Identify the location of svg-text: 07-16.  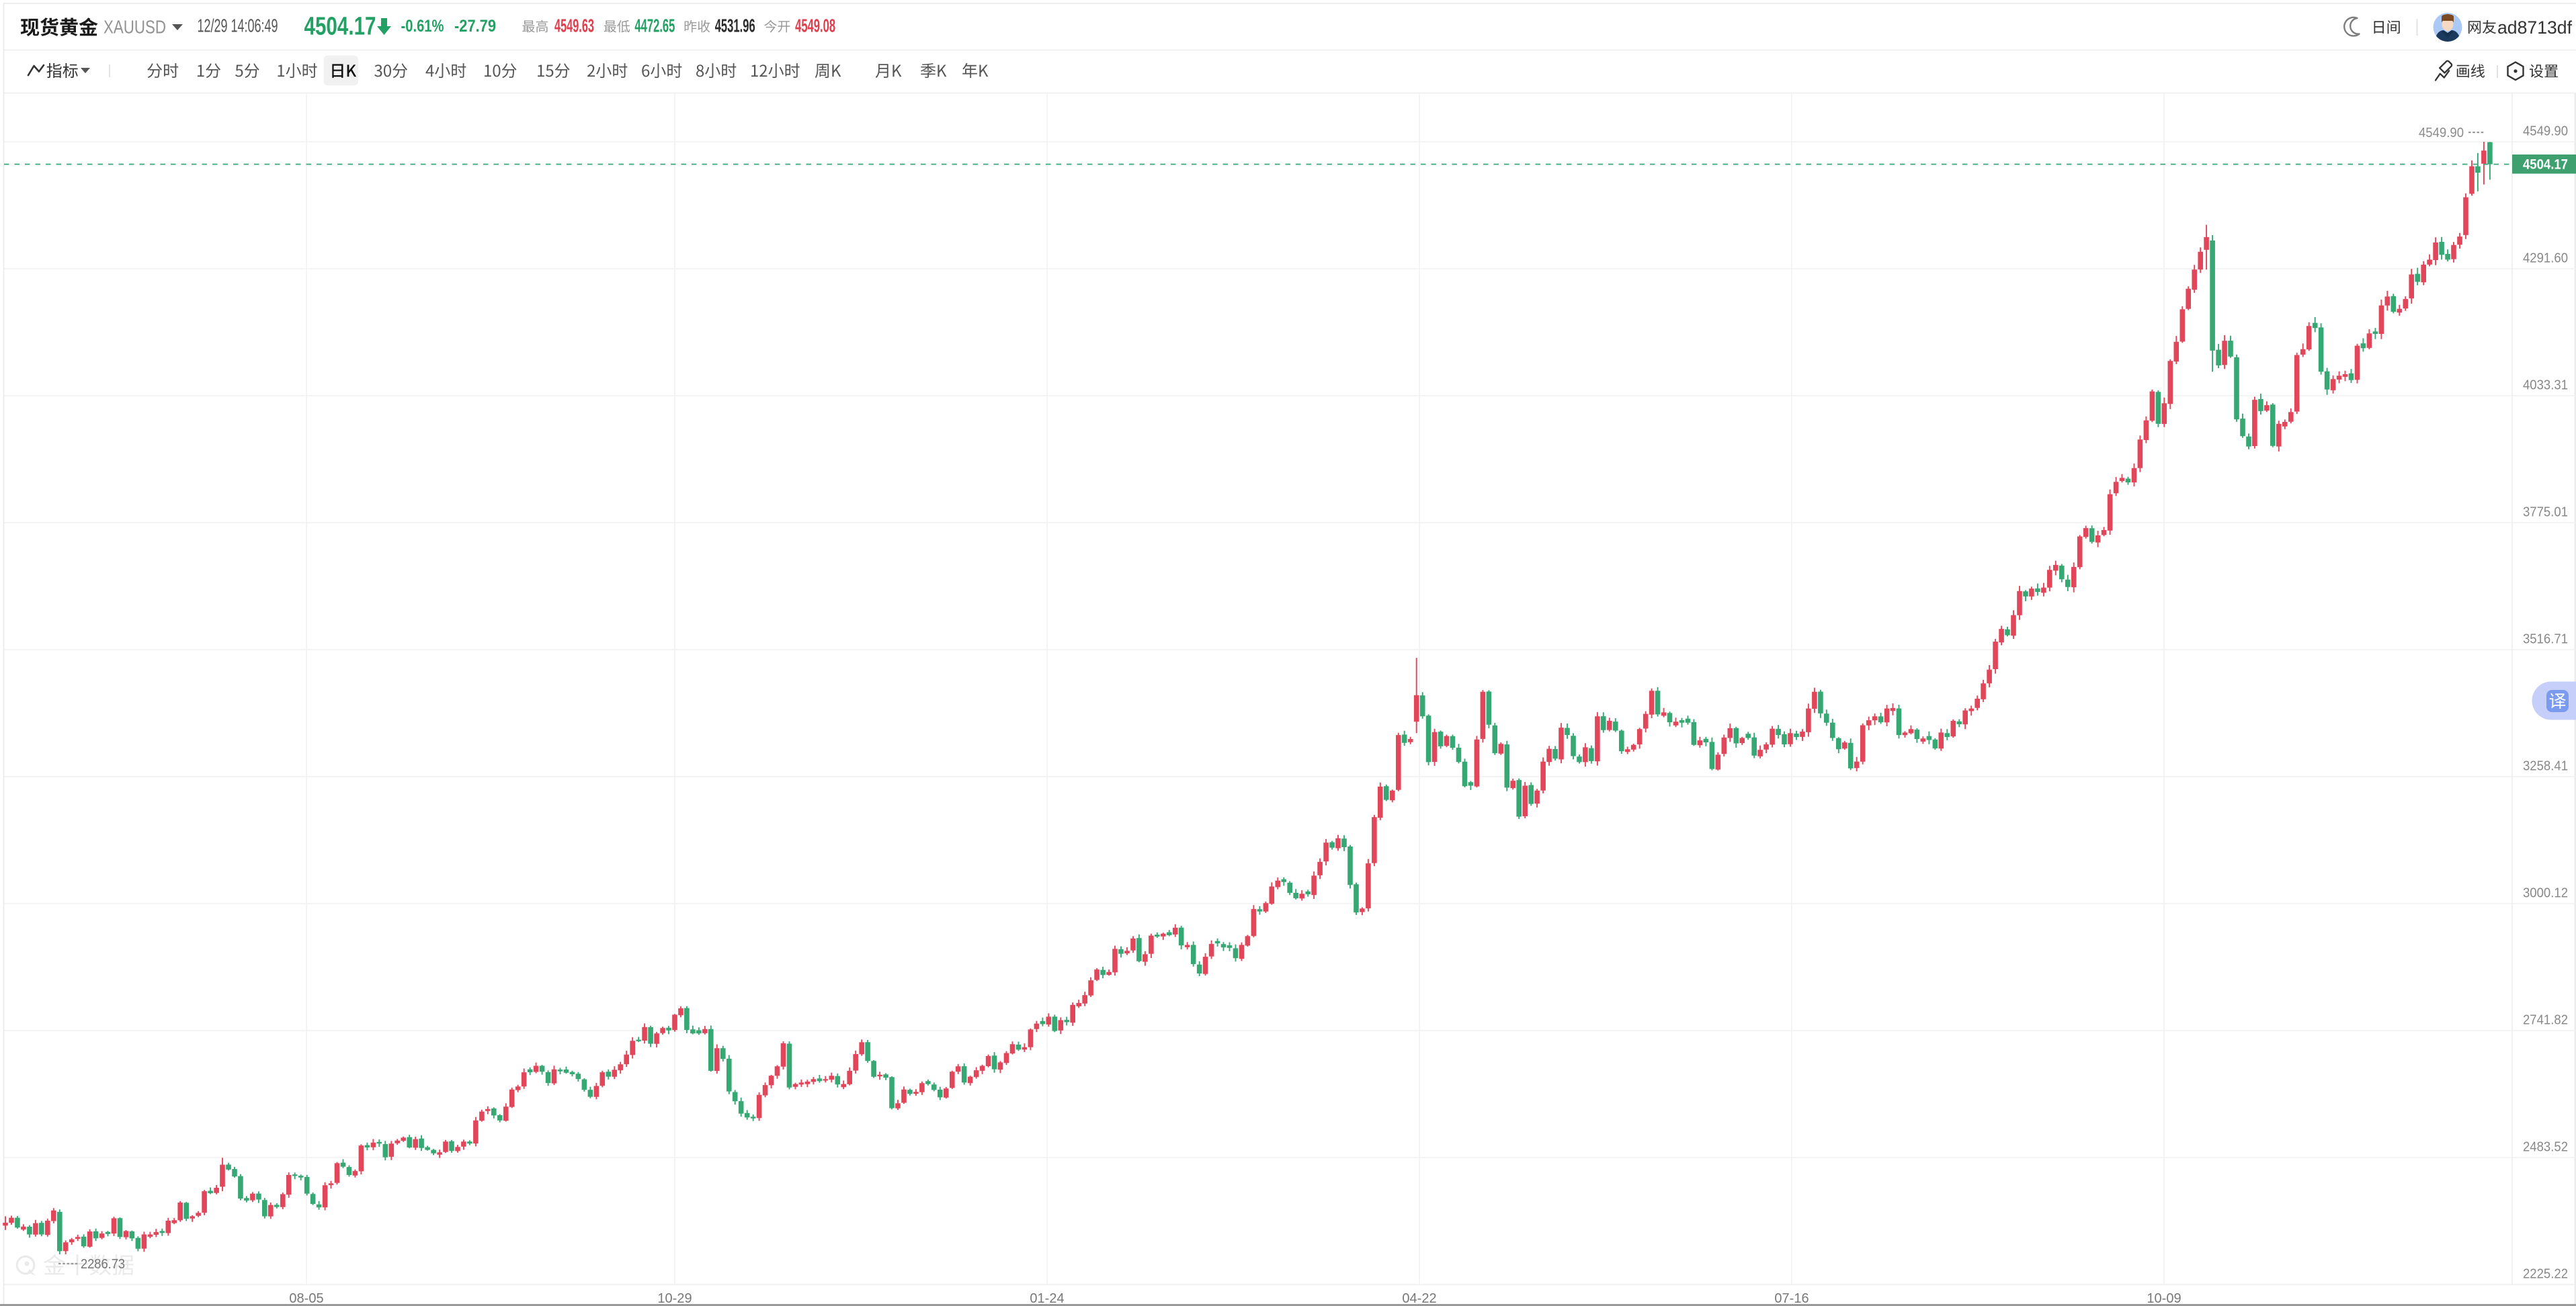
(1791, 1298).